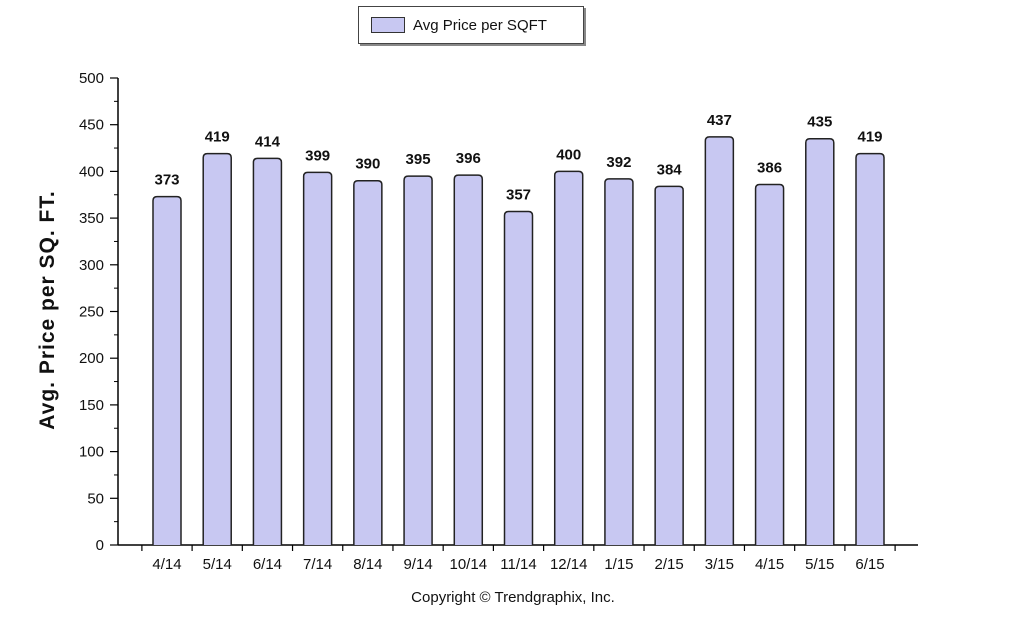 The height and width of the screenshot is (642, 1026). I want to click on x-tick-label: 6/15, so click(869, 564).